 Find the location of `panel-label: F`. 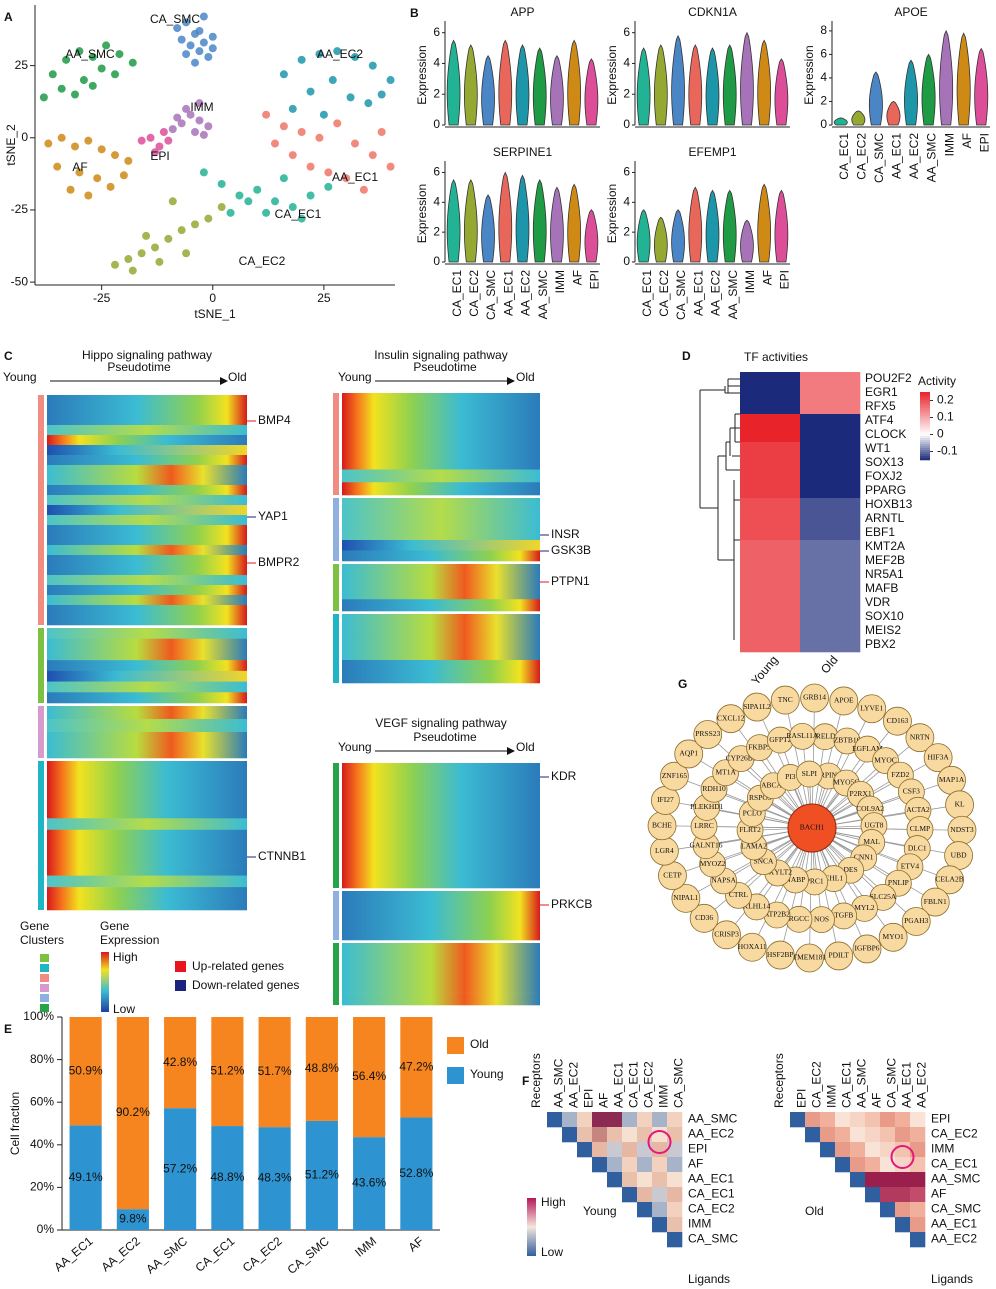

panel-label: F is located at coordinates (525, 1081).